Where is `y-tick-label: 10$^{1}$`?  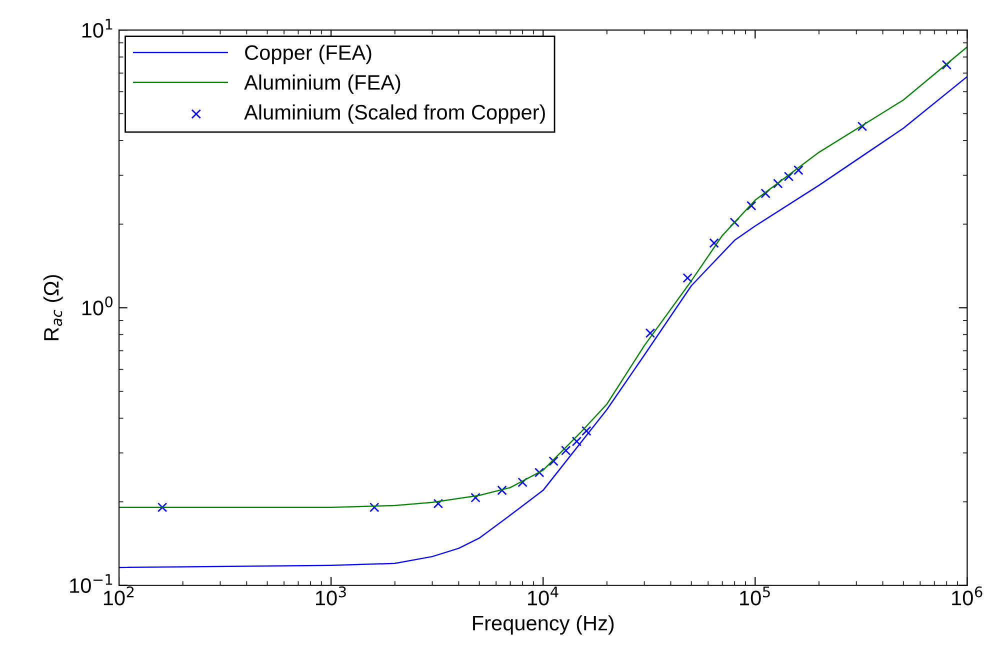
y-tick-label: 10$^{1}$ is located at coordinates (97, 28).